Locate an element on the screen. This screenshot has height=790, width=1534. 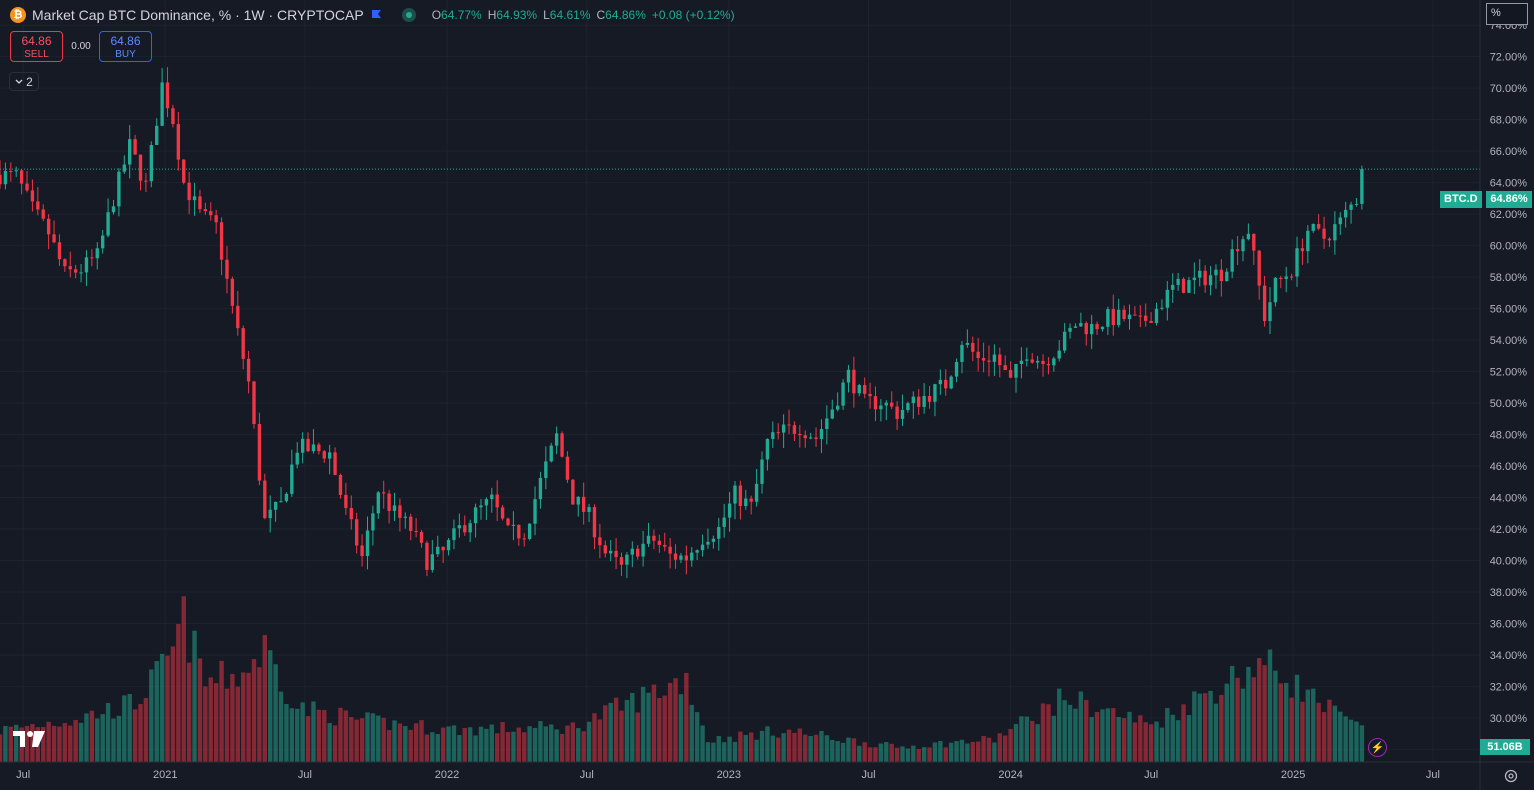
gear-icon is located at coordinates (1511, 776).